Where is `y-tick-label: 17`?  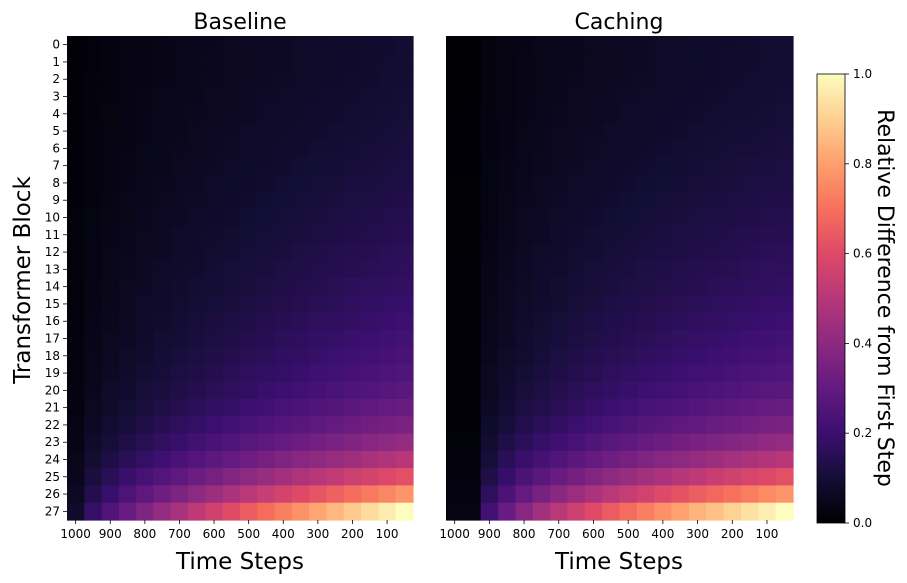 y-tick-label: 17 is located at coordinates (52, 339).